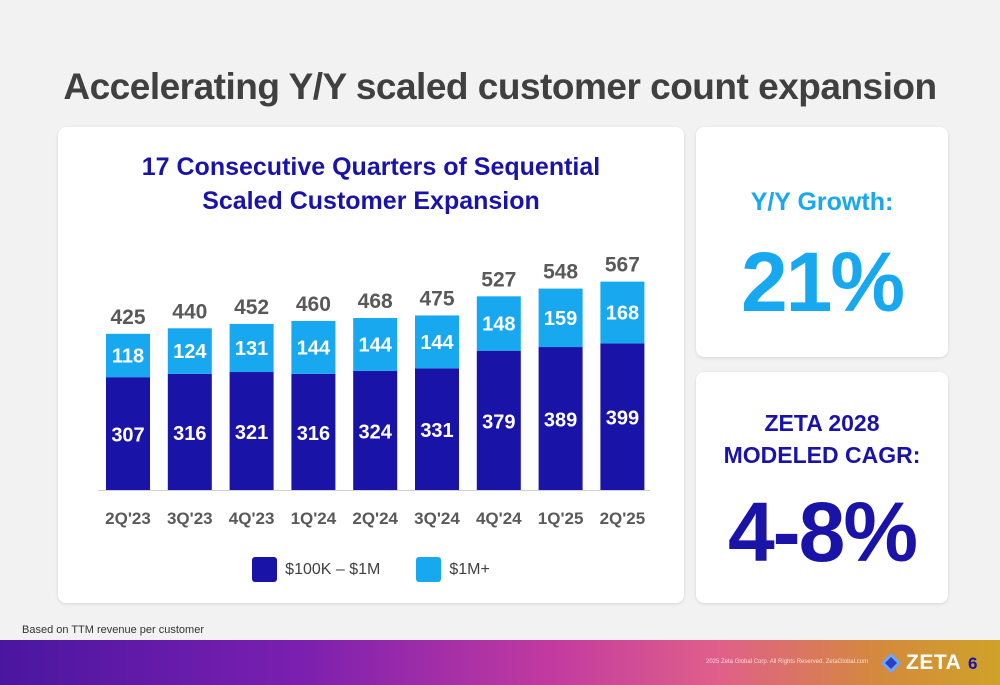 This screenshot has height=685, width=1000. I want to click on data-label-100k-1m: 307, so click(127, 436).